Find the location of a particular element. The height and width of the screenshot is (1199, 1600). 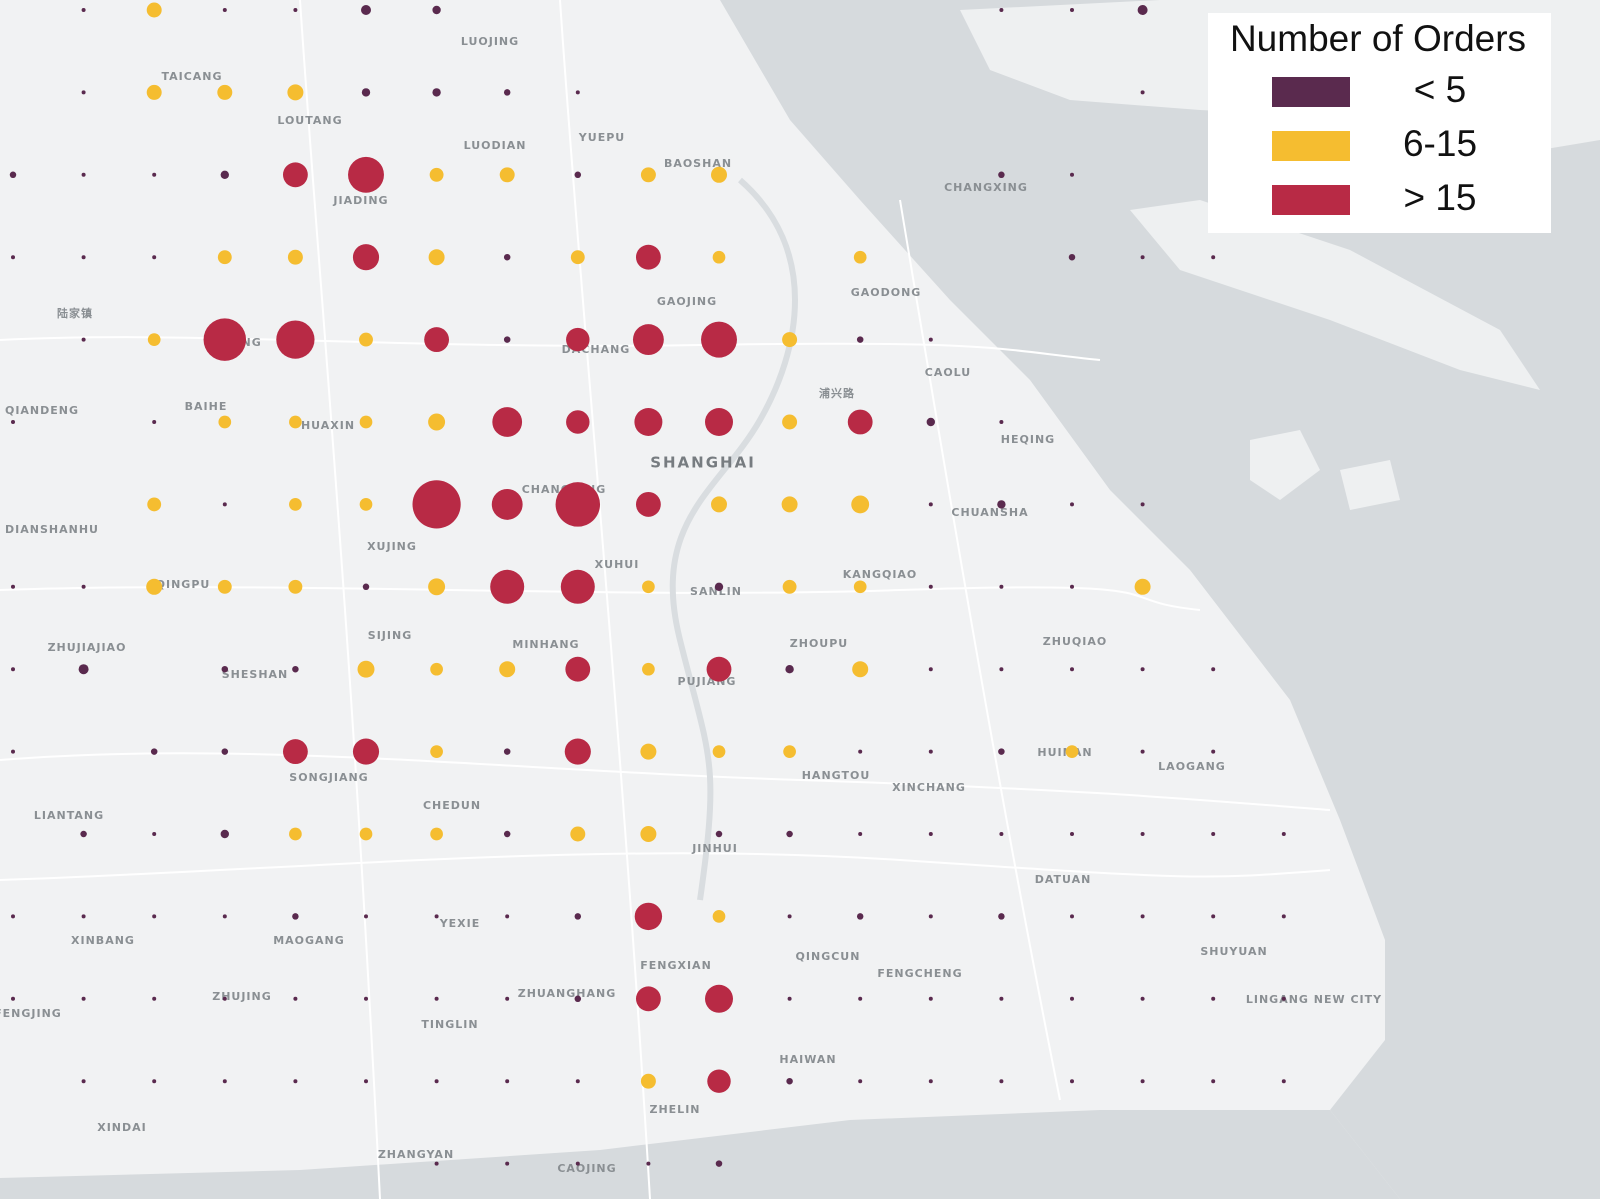

place-label: CHUANSHA is located at coordinates (989, 512).